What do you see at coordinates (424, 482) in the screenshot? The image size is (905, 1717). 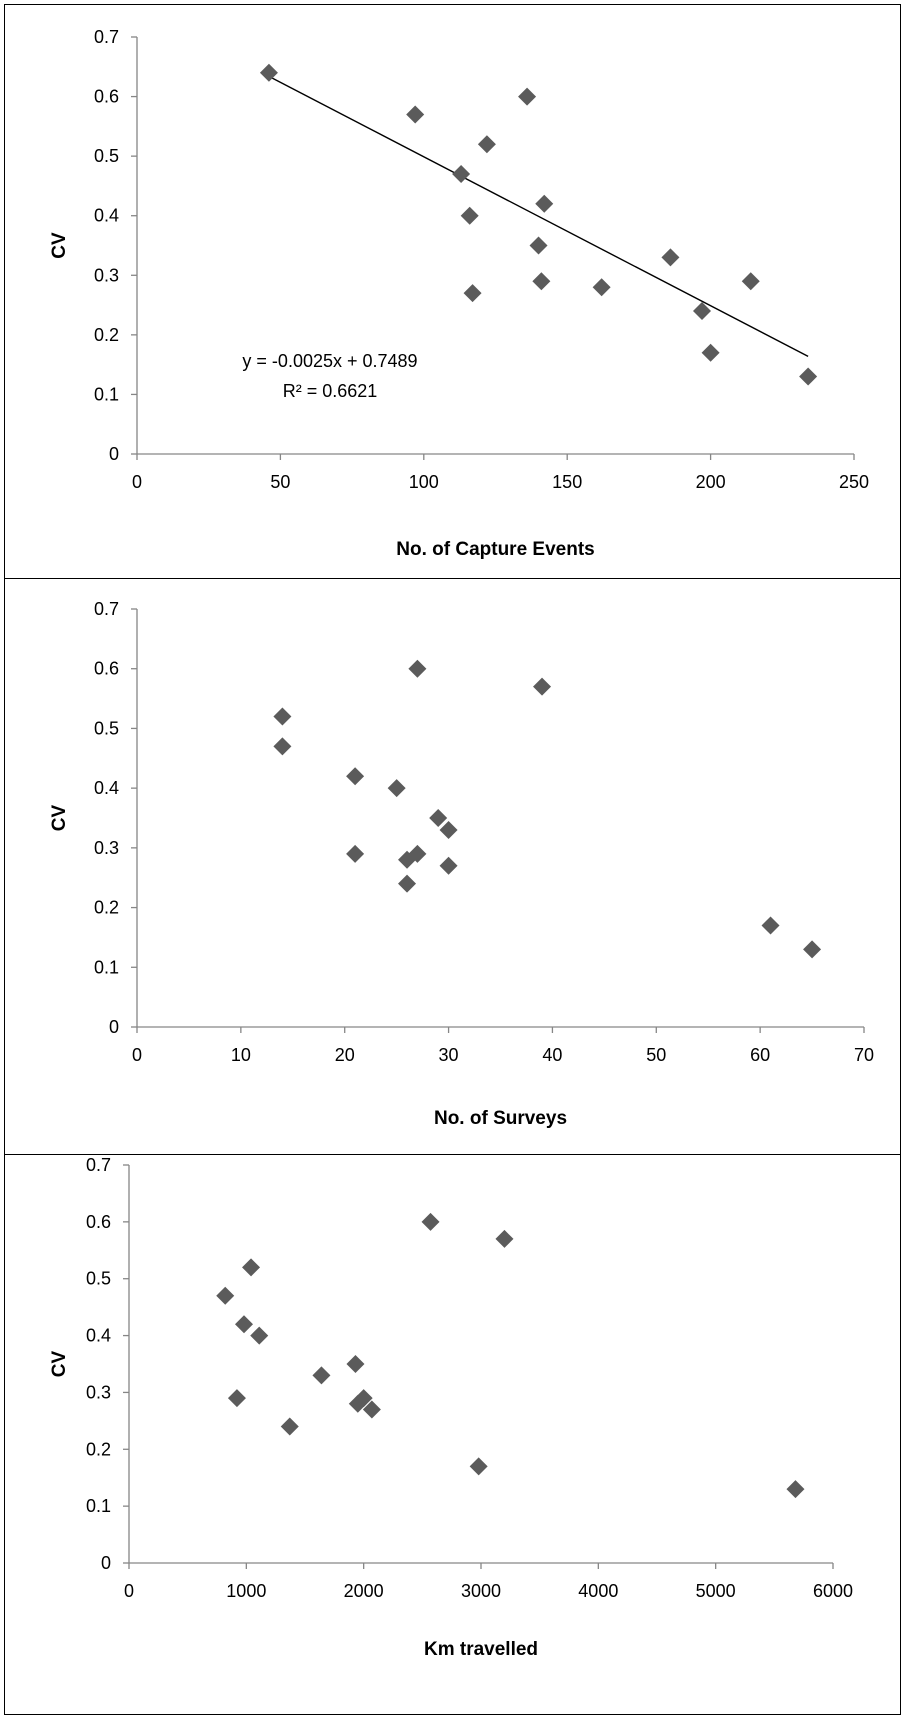 I see `x-tick-label: 100` at bounding box center [424, 482].